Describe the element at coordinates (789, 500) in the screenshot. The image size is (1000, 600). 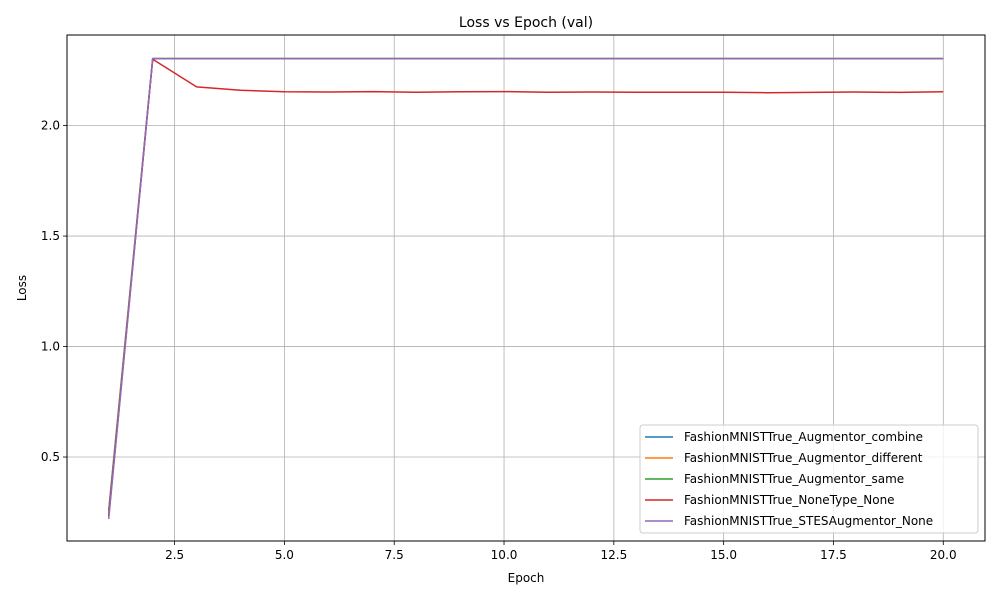
I see `legend-label-4: FashionMNISTTrue_NoneType_None` at that location.